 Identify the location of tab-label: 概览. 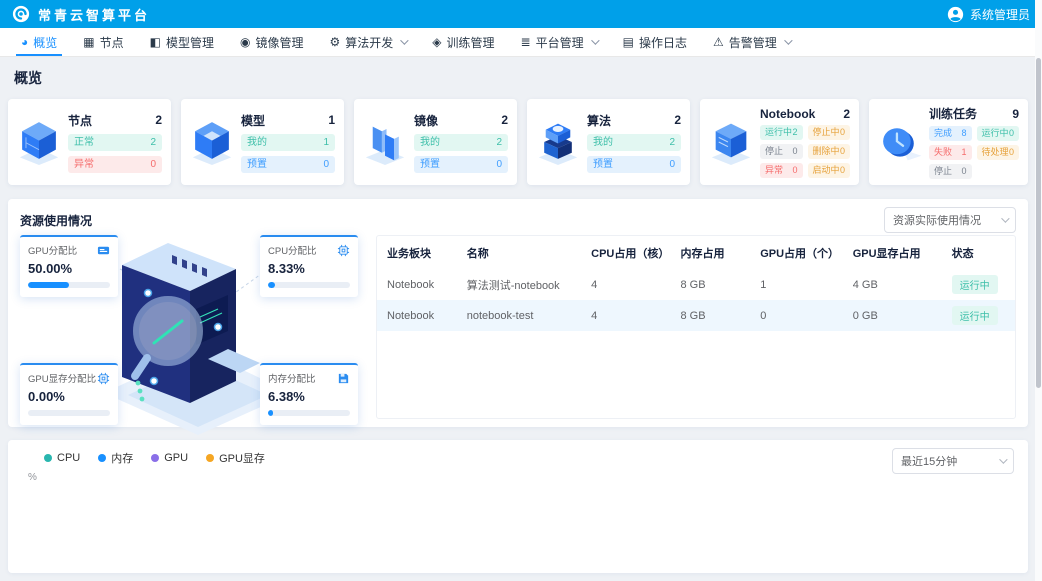
(45, 42).